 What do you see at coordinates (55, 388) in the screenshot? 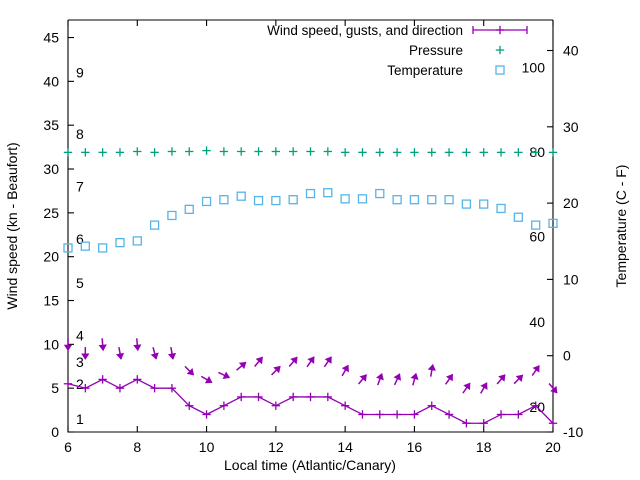
I see `y-tick-label-1: 5` at bounding box center [55, 388].